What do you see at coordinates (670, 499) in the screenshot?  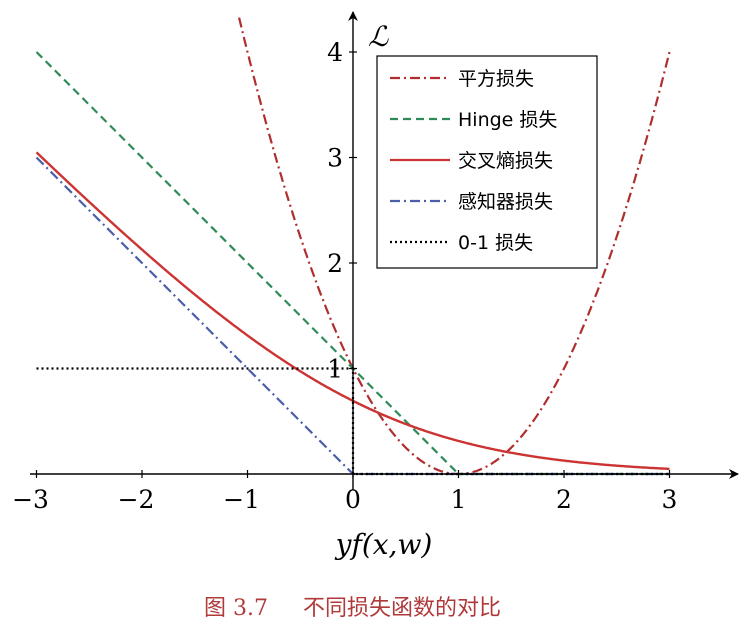 I see `x-tick-label: 3` at bounding box center [670, 499].